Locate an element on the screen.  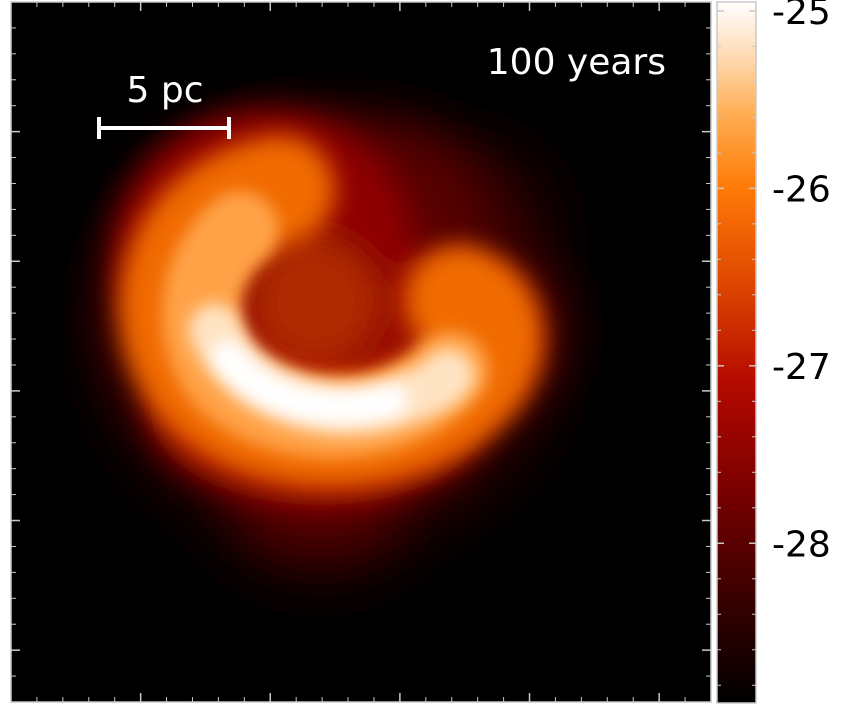
colorbar-tick-label: -27 is located at coordinates (801, 367).